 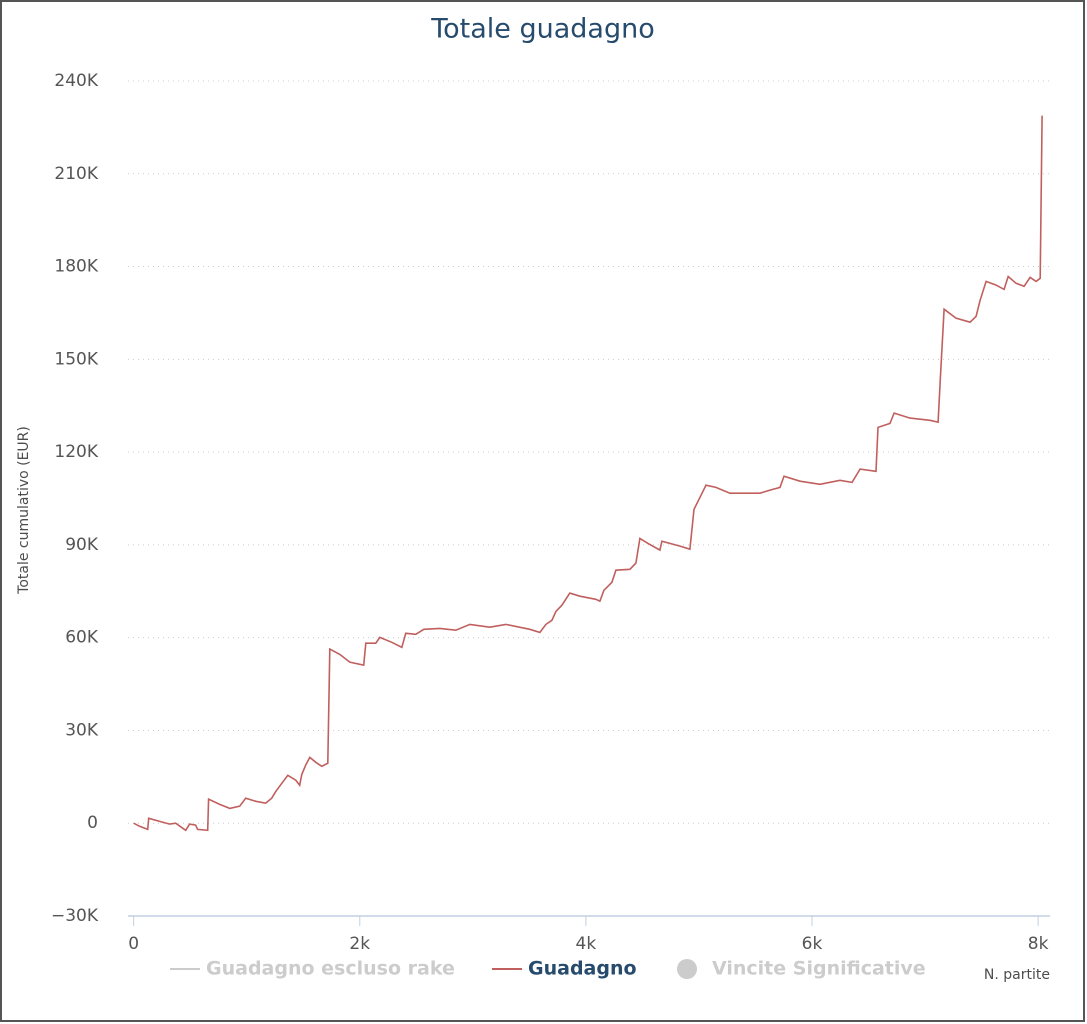 I want to click on y-axis-title: Totale cumulativo (EUR), so click(x=24, y=510).